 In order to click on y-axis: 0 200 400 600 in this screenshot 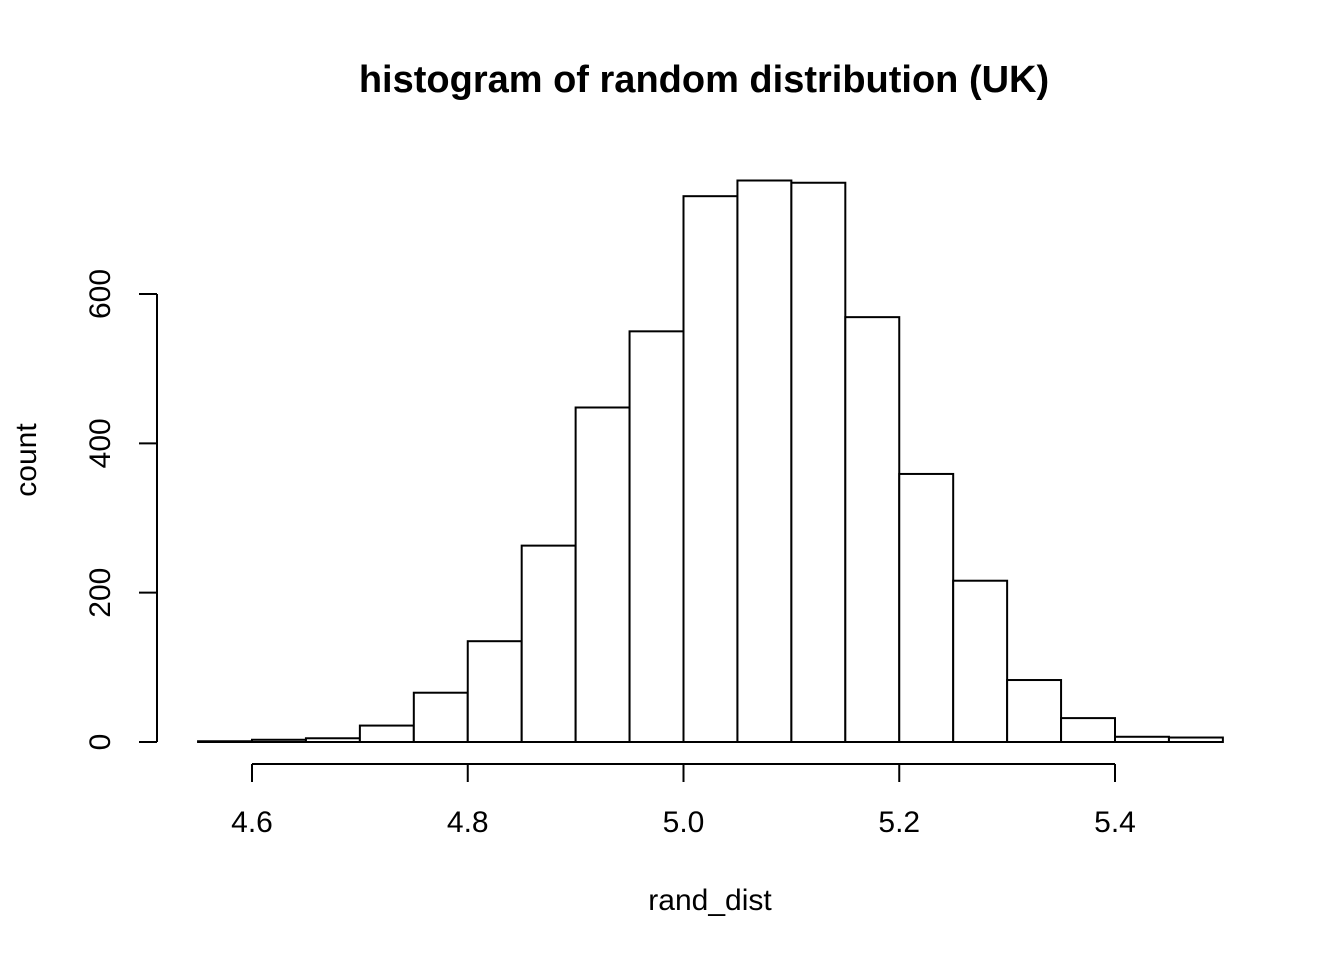, I will do `click(121, 510)`.